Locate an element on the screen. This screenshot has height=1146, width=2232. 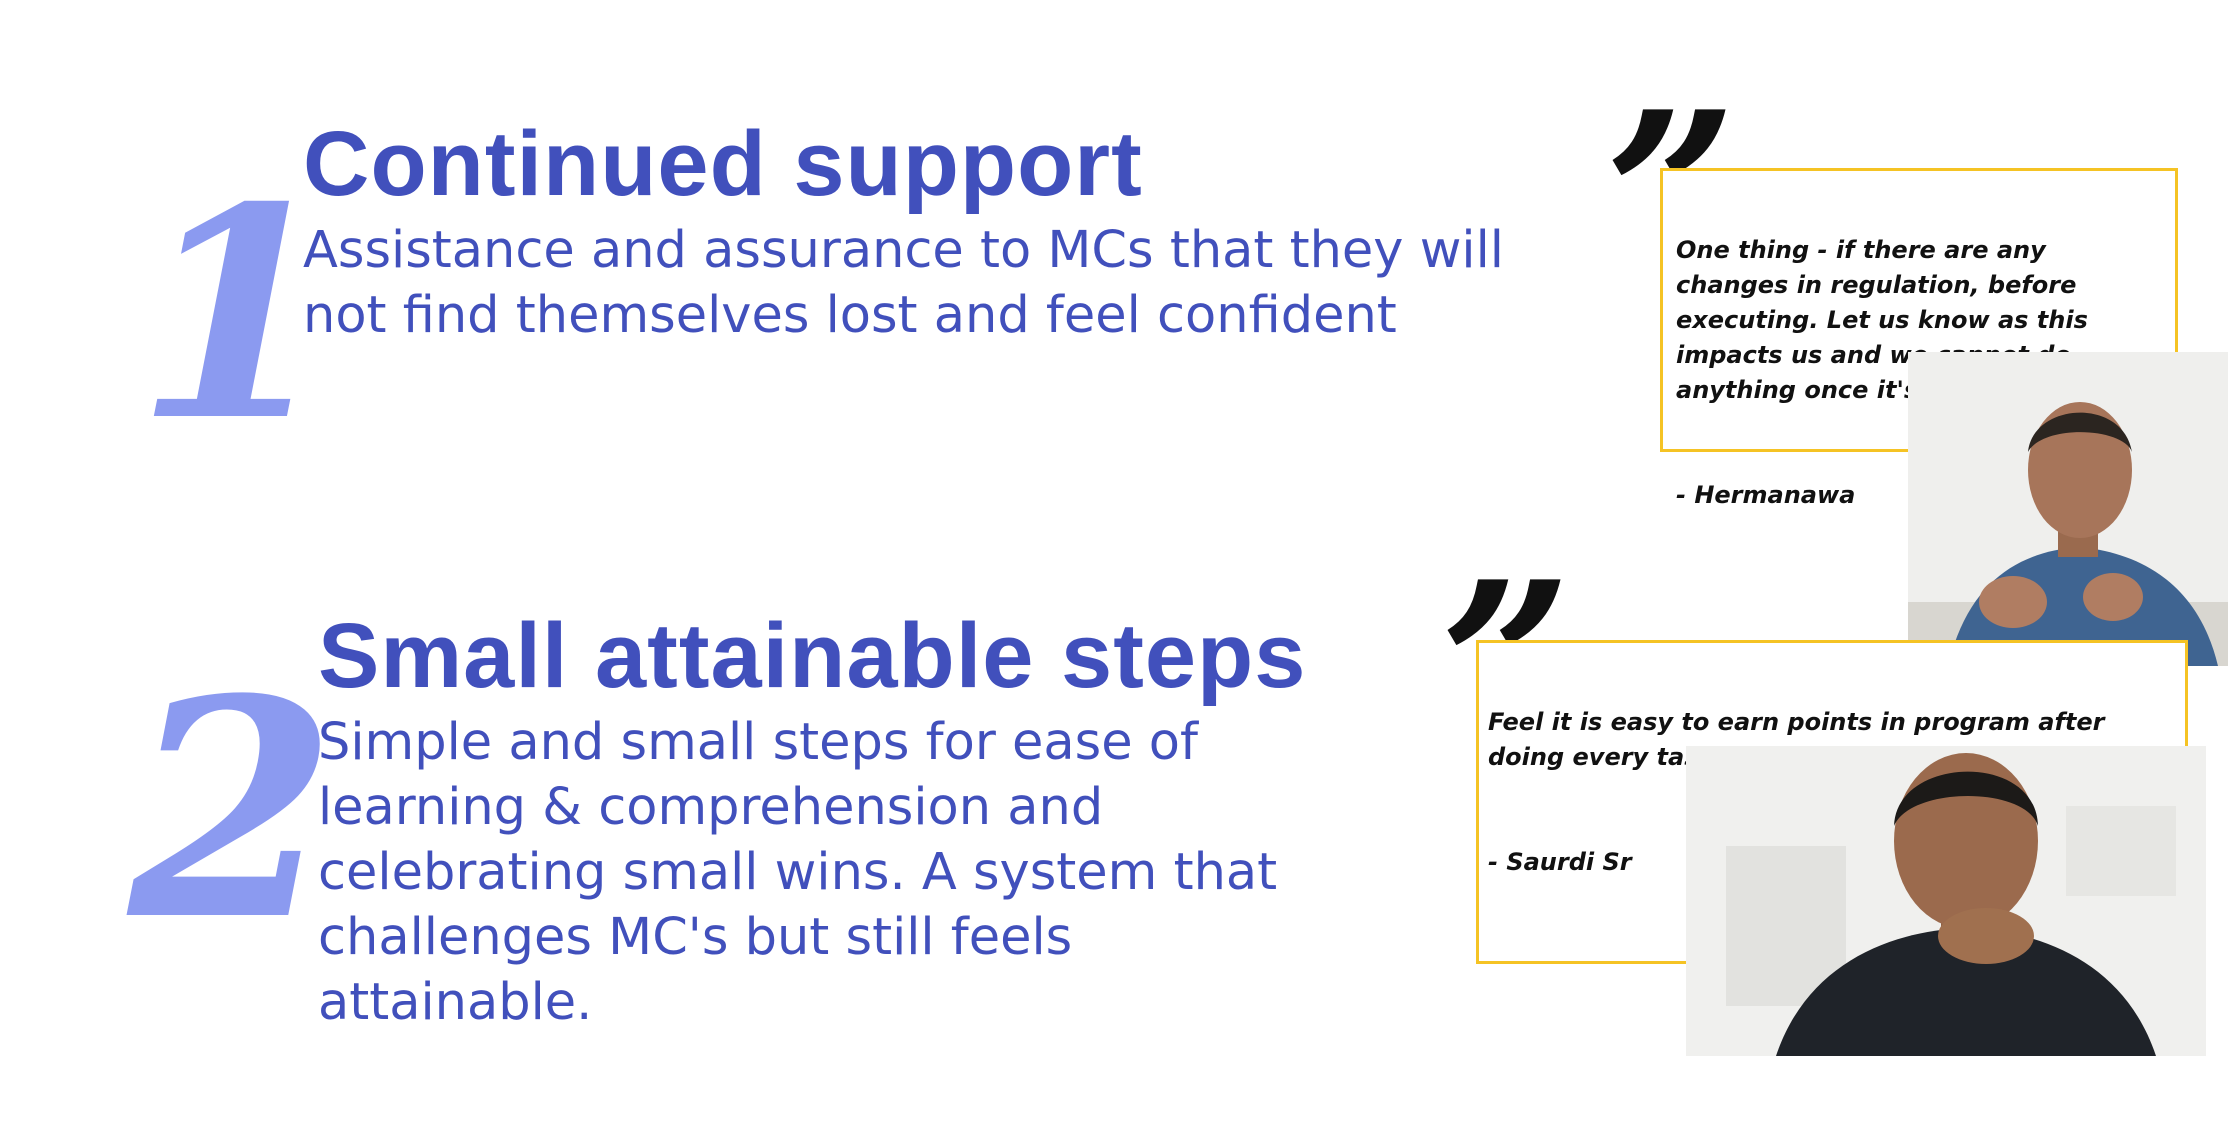
quote-1-author: - Hermanawa is located at coordinates (1766, 495).